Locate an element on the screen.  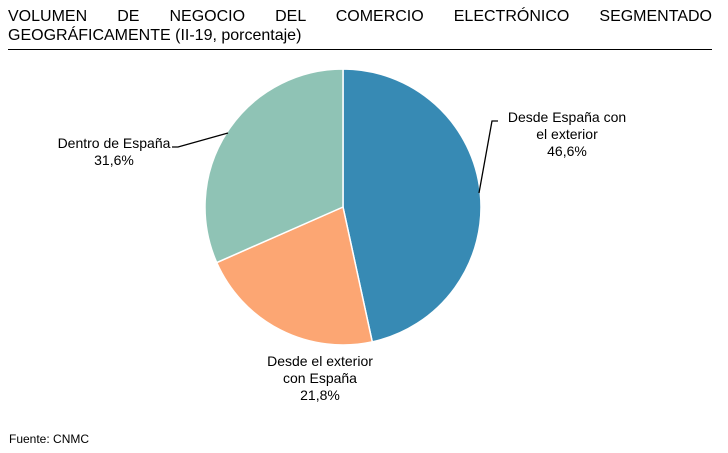
slice-value-label: 46,6% is located at coordinates (567, 151).